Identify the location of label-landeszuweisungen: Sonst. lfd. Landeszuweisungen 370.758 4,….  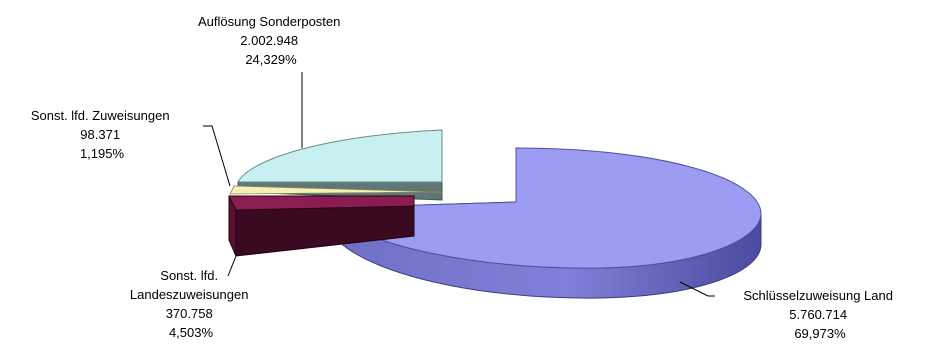
(191, 304).